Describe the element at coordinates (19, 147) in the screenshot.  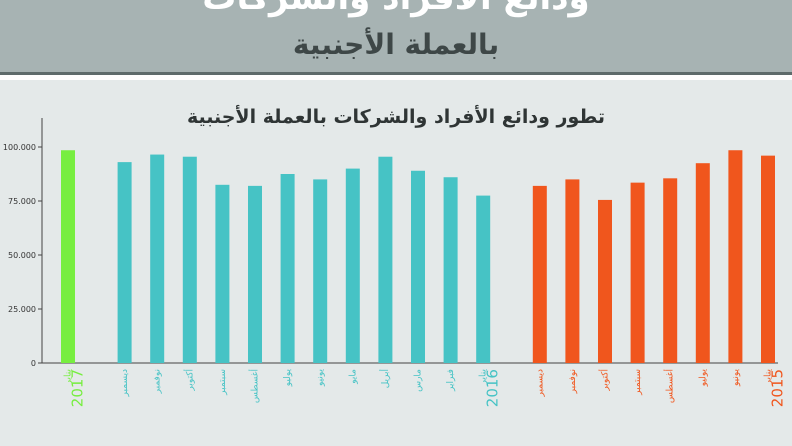
I see `y-tick-label: 100.000` at that location.